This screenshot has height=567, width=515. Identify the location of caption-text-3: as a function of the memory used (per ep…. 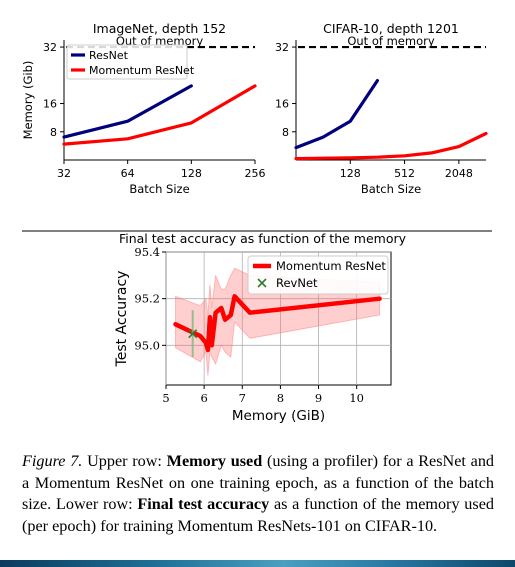
(258, 515).